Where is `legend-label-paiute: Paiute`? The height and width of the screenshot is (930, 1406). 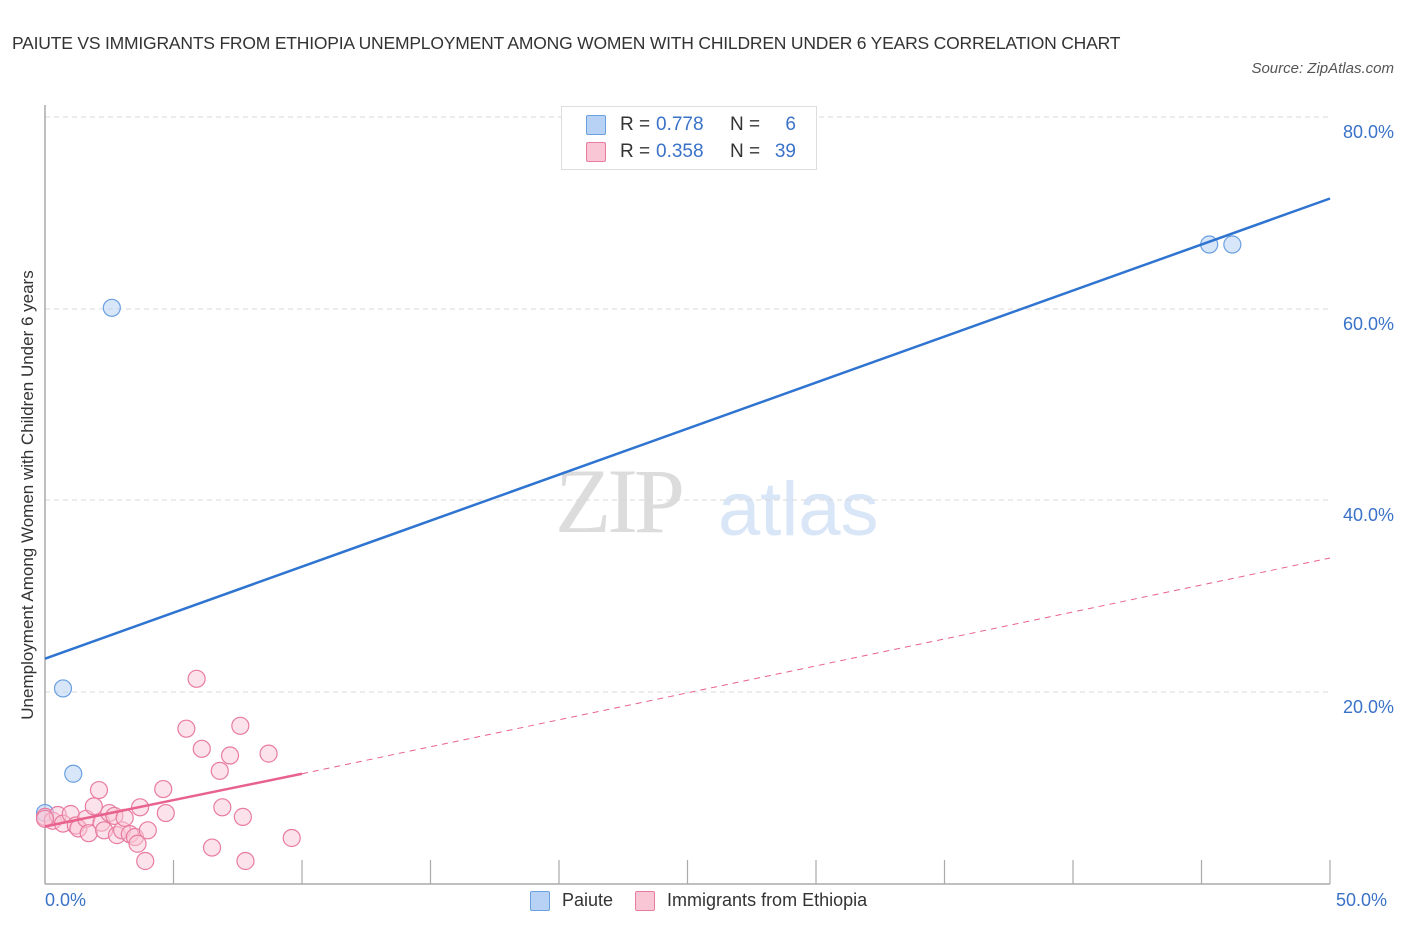
legend-label-paiute: Paiute is located at coordinates (588, 900).